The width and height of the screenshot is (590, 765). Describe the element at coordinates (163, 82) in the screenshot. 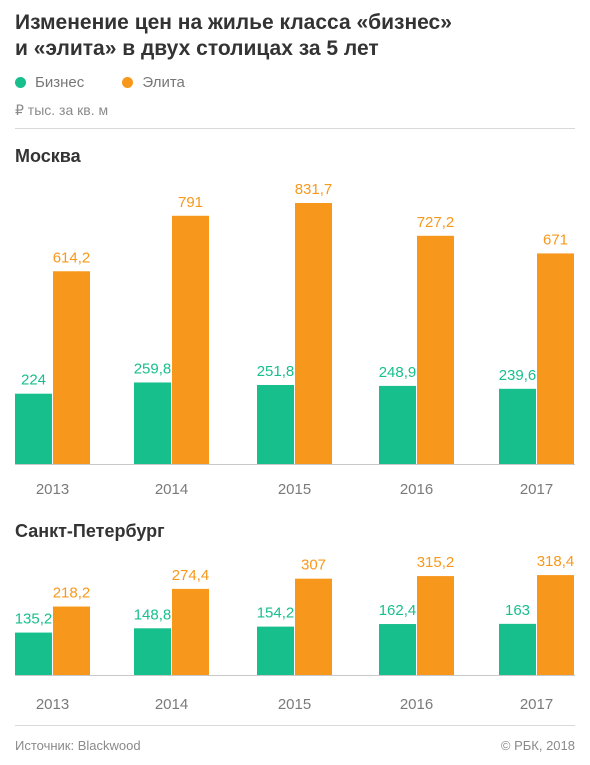

I see `legend-label-elite: Элита` at that location.